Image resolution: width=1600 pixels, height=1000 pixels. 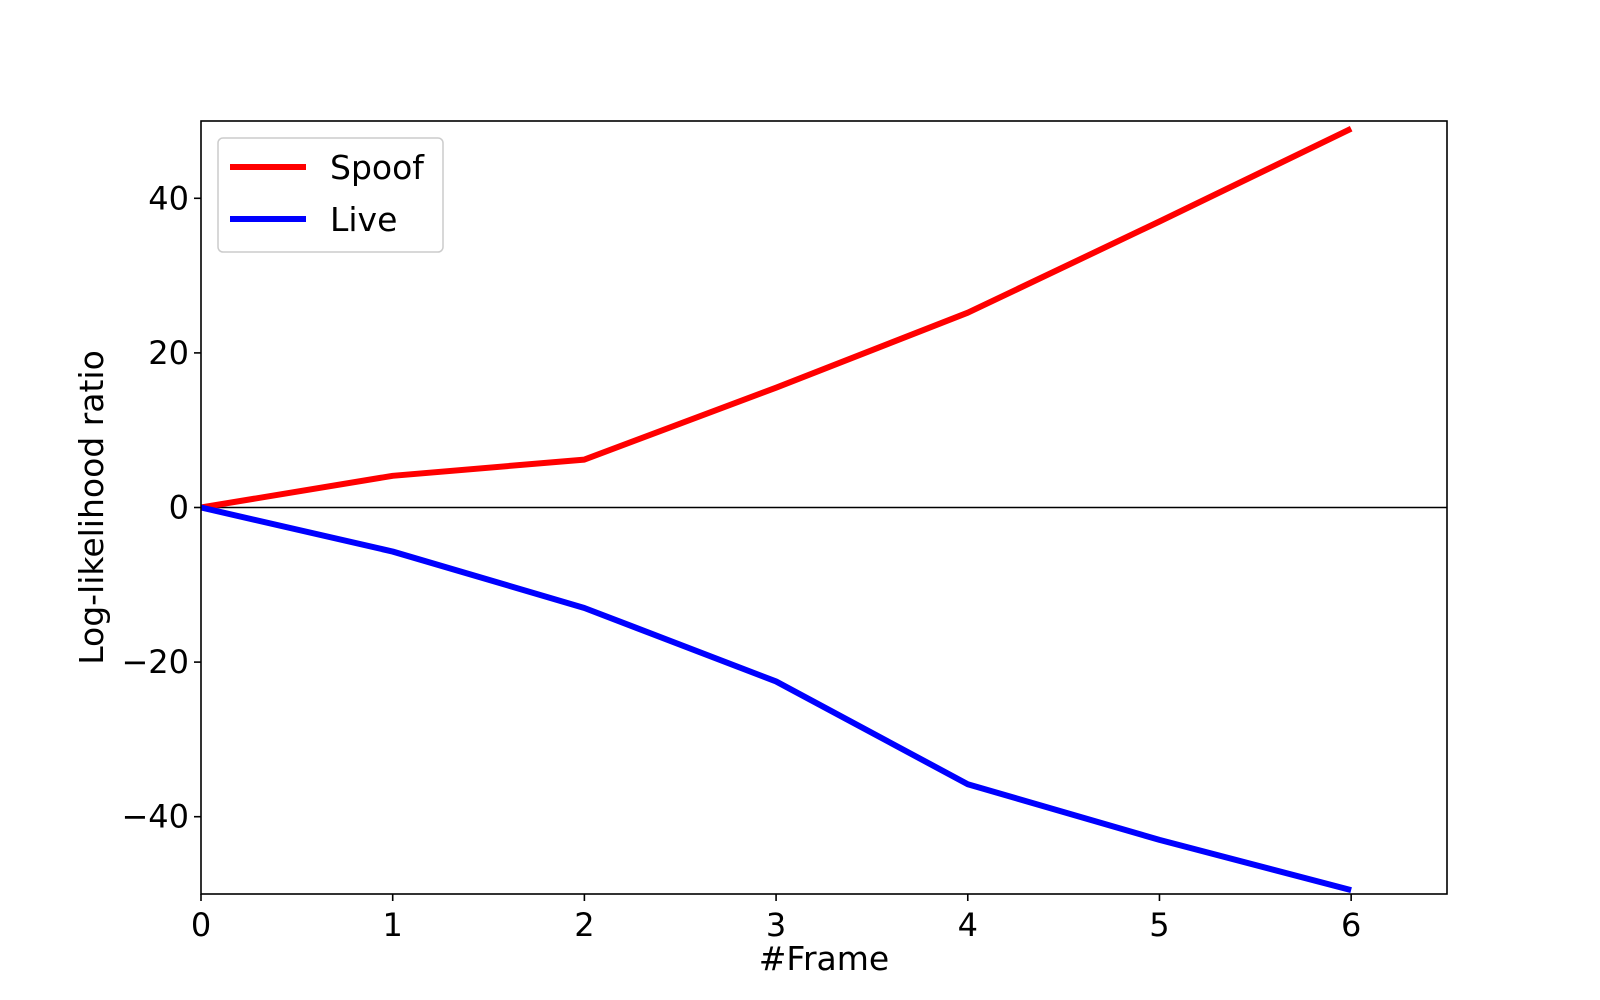 What do you see at coordinates (155, 662) in the screenshot?
I see `y-tick-label: −20` at bounding box center [155, 662].